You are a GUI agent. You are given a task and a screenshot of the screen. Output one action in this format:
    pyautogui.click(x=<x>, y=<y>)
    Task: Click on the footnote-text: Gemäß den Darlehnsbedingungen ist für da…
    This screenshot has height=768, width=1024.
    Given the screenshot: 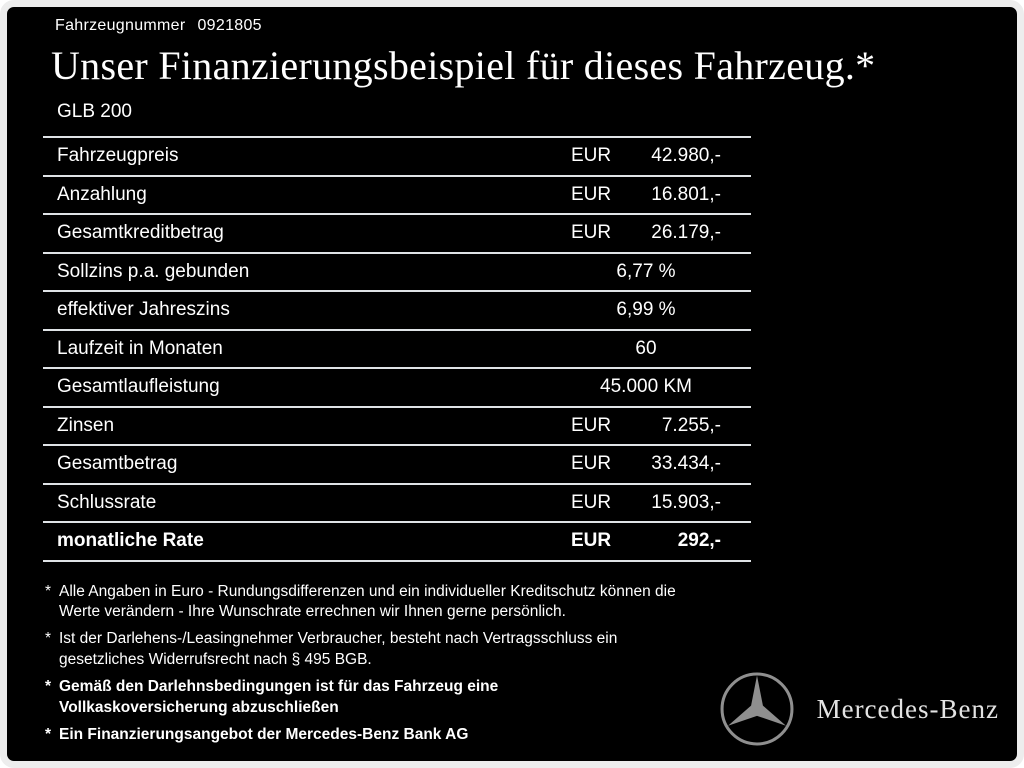 What is the action you would take?
    pyautogui.click(x=279, y=697)
    